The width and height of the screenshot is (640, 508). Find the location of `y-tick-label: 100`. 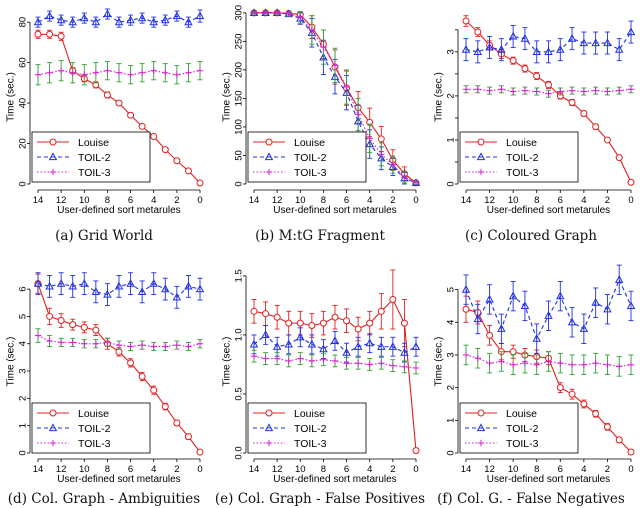

y-tick-label: 100 is located at coordinates (239, 127).